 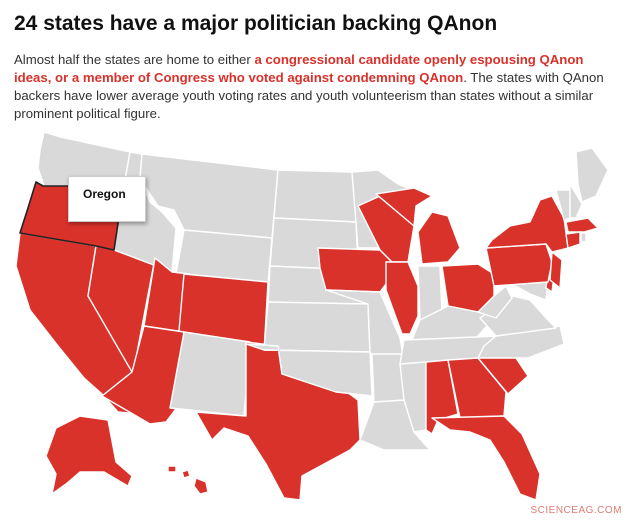 What do you see at coordinates (355, 270) in the screenshot?
I see `state-iowa` at bounding box center [355, 270].